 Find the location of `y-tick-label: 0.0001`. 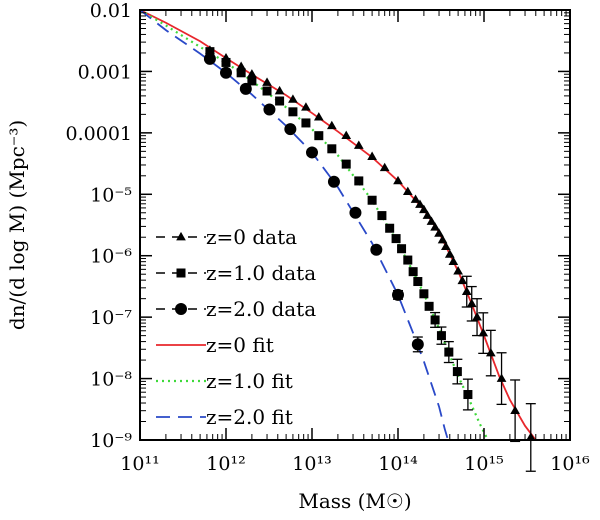

y-tick-label: 0.0001 is located at coordinates (99, 134).